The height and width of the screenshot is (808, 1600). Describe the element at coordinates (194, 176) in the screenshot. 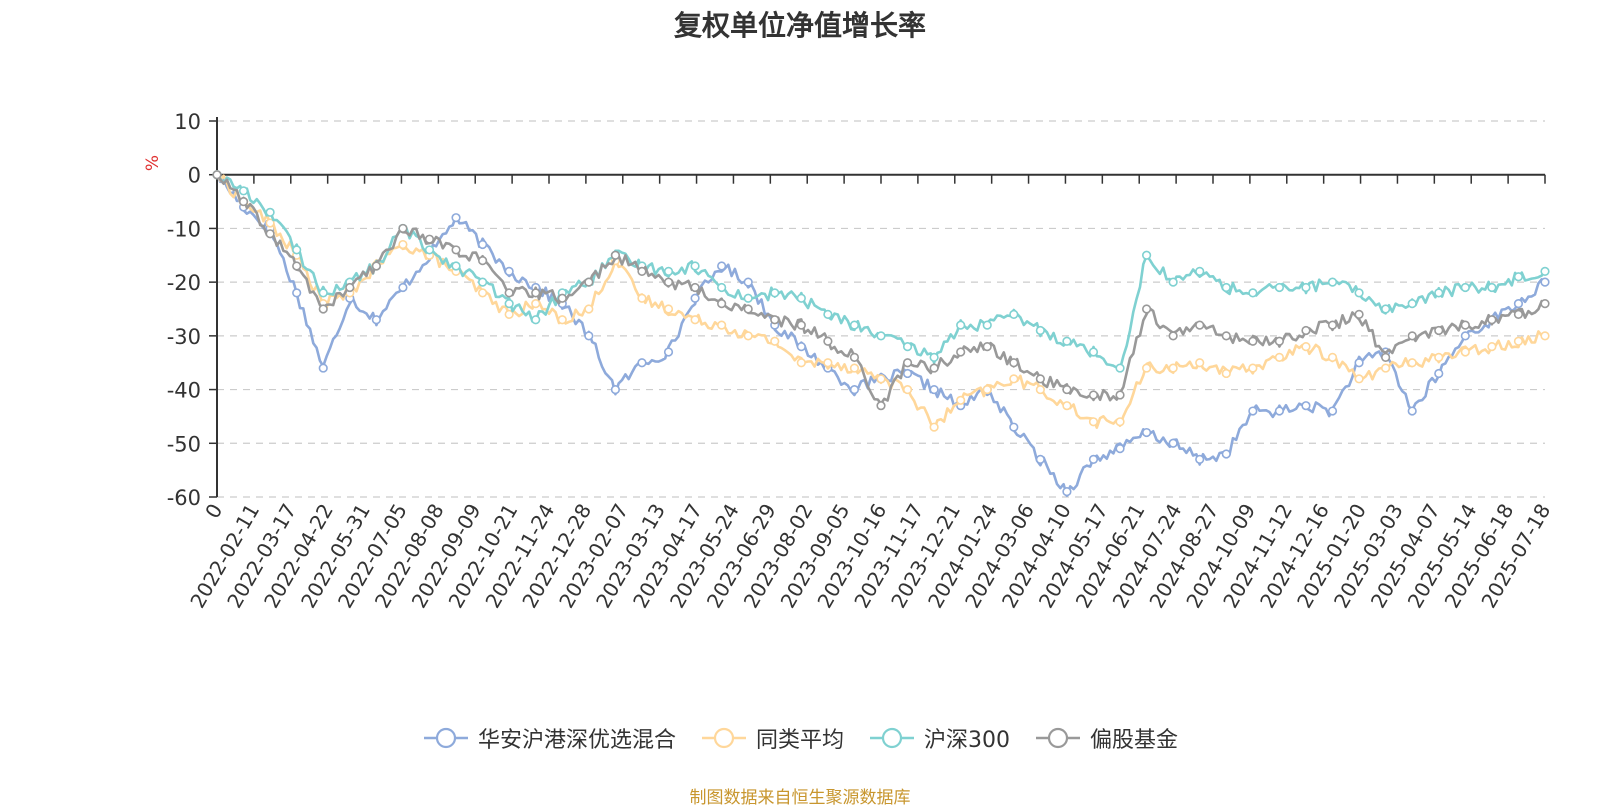

I see `y-tick-label: 0` at that location.